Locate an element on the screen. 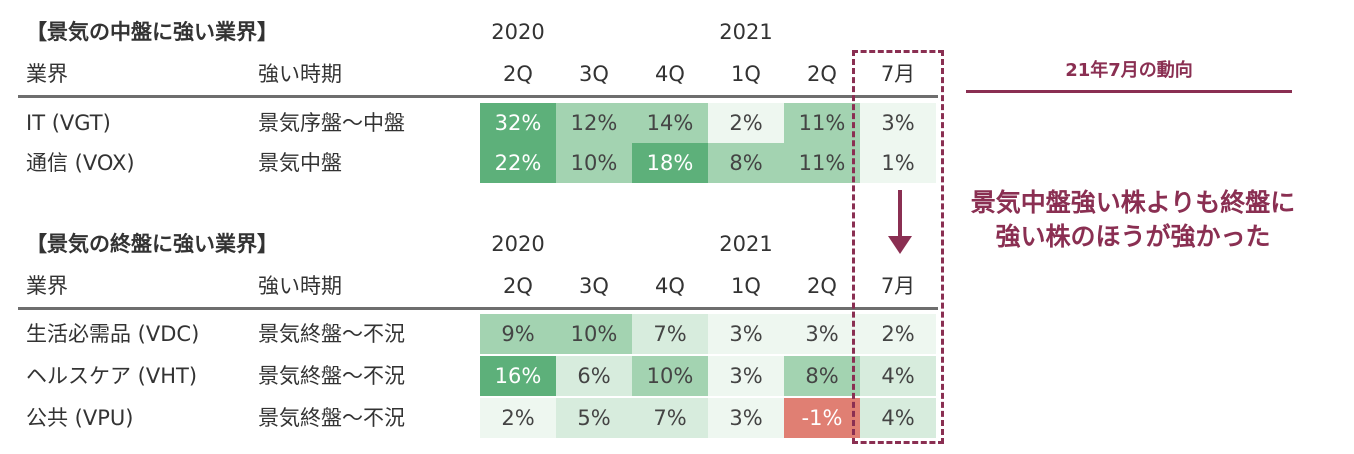  table2-cell-r3-c4: 3% is located at coordinates (746, 418).